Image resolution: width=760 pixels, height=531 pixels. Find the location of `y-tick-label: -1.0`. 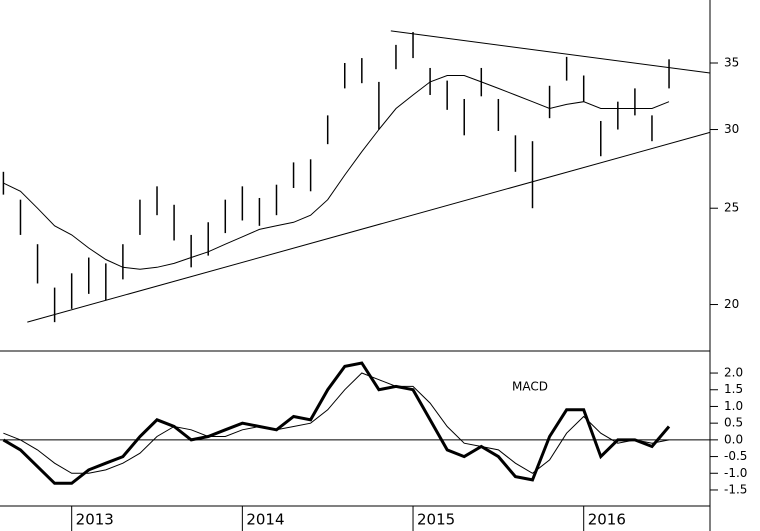

y-tick-label: -1.0 is located at coordinates (735, 473).